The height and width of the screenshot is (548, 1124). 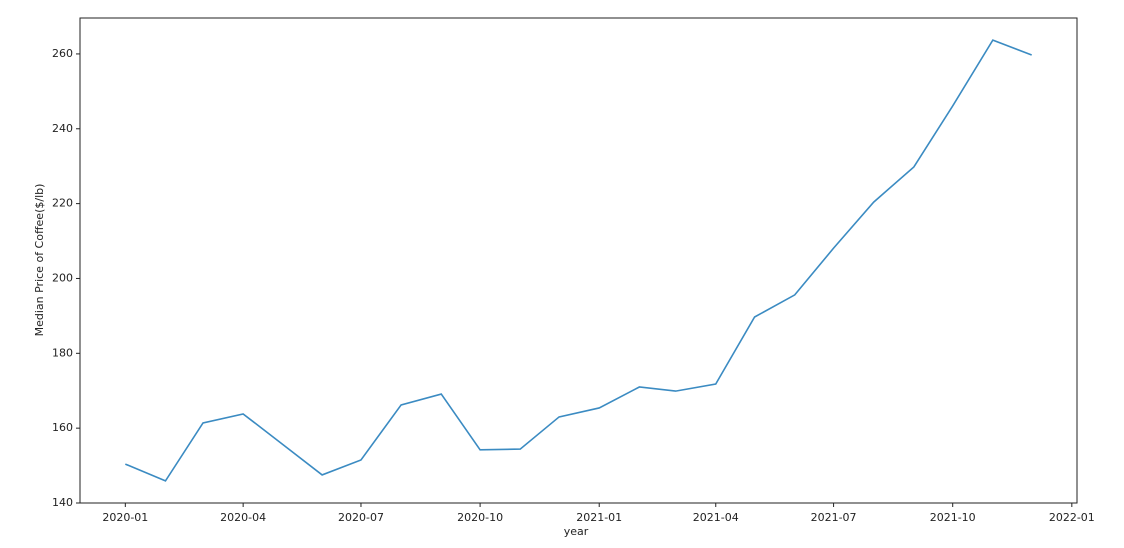 What do you see at coordinates (62, 352) in the screenshot?
I see `y-tick-label: 180` at bounding box center [62, 352].